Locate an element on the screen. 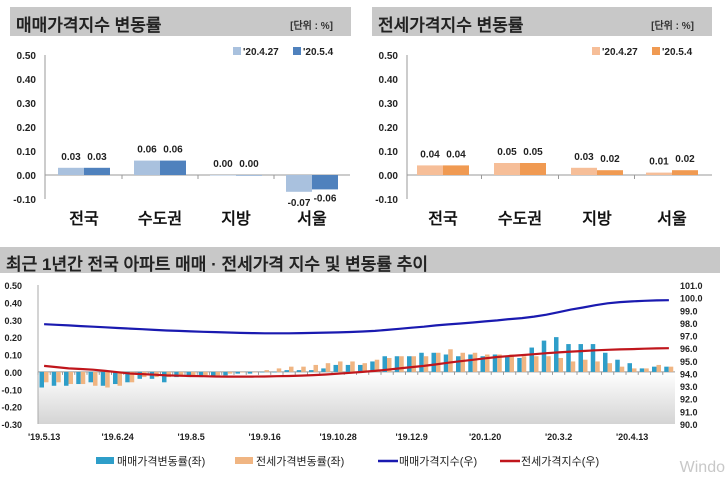 Image resolution: width=725 pixels, height=477 pixels. x-tick-label: '20.3.2 is located at coordinates (558, 437).